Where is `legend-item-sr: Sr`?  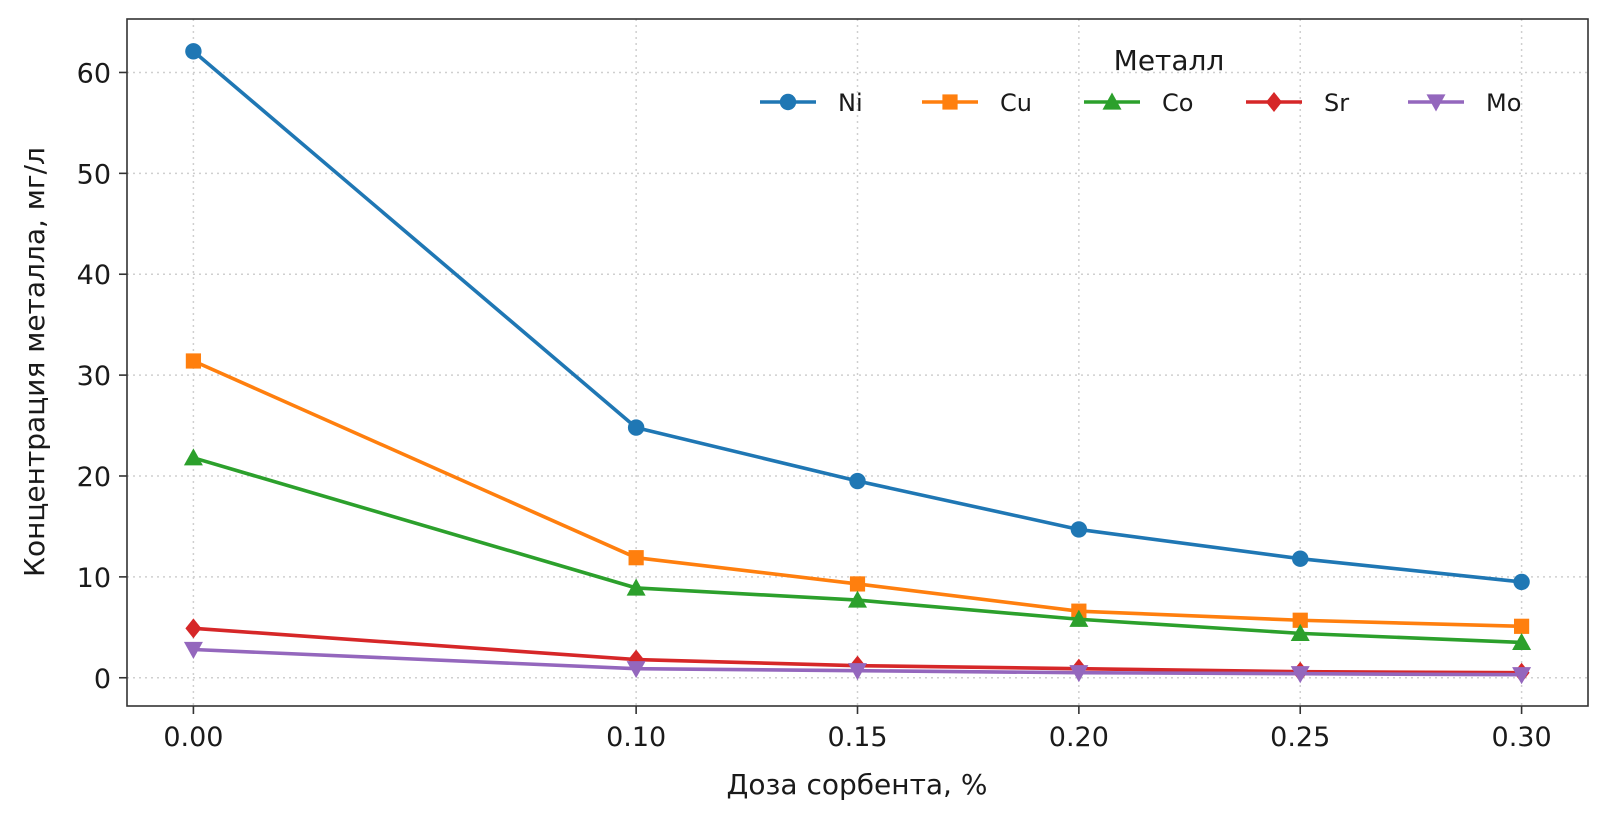
legend-item-sr: Sr is located at coordinates (1297, 103).